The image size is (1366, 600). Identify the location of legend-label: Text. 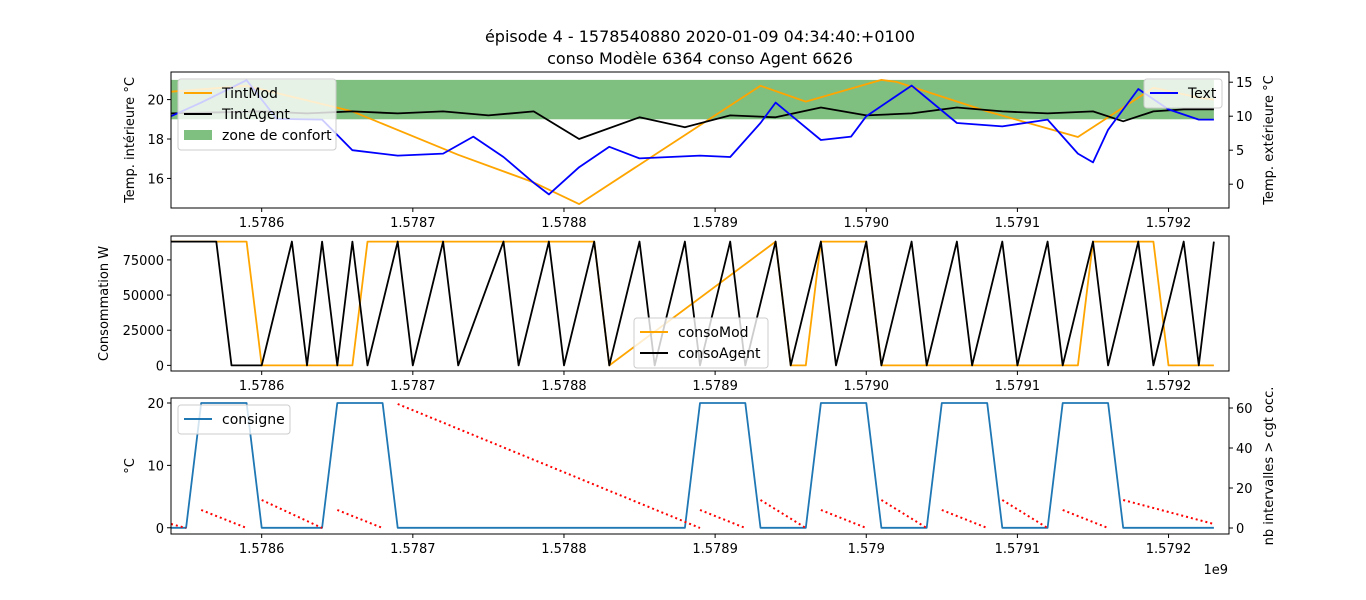
(1202, 94).